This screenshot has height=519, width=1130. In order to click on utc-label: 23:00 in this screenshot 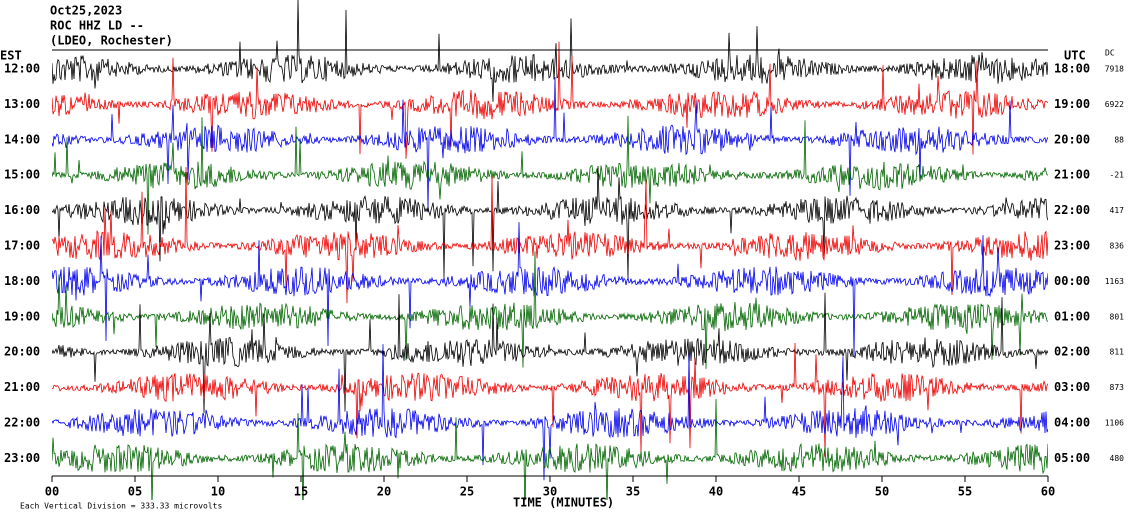, I will do `click(1072, 246)`.